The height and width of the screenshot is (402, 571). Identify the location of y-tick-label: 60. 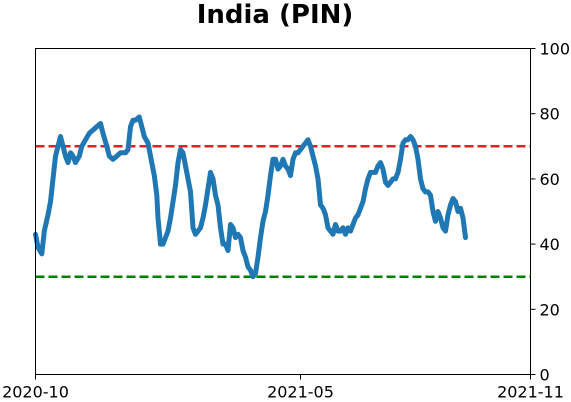
(550, 179).